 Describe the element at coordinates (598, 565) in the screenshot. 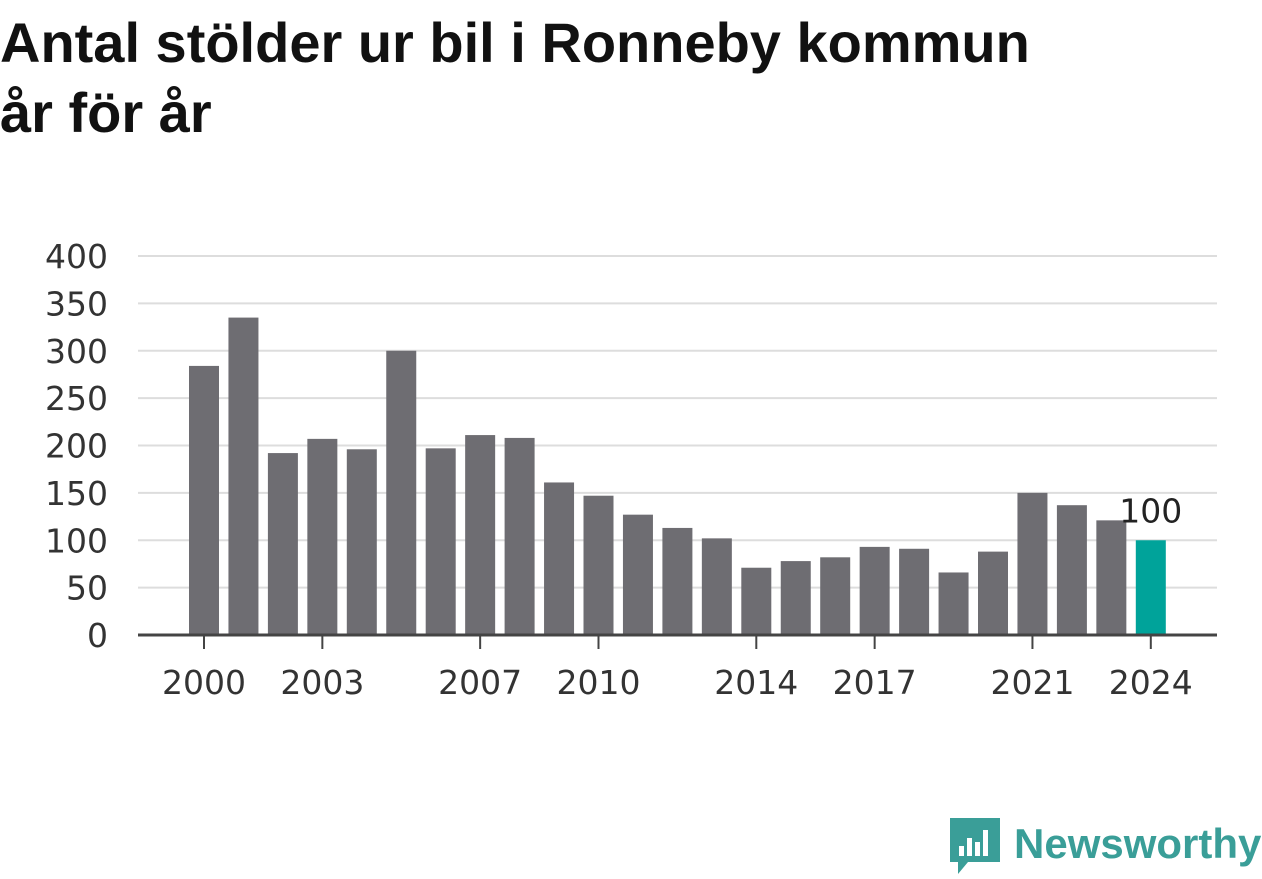

I see `bar-2010` at that location.